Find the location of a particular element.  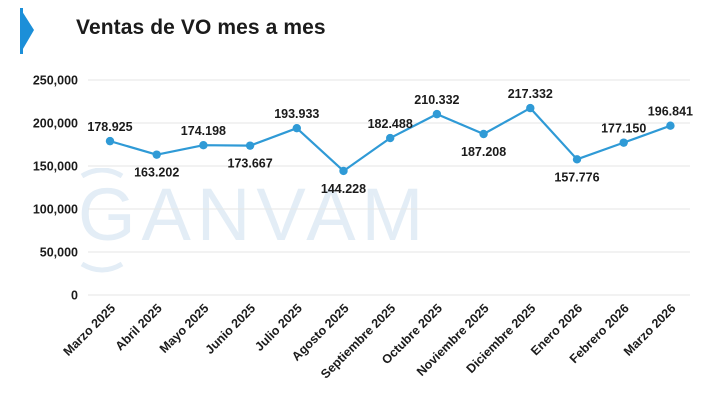

data-label: 217.332 is located at coordinates (530, 94).